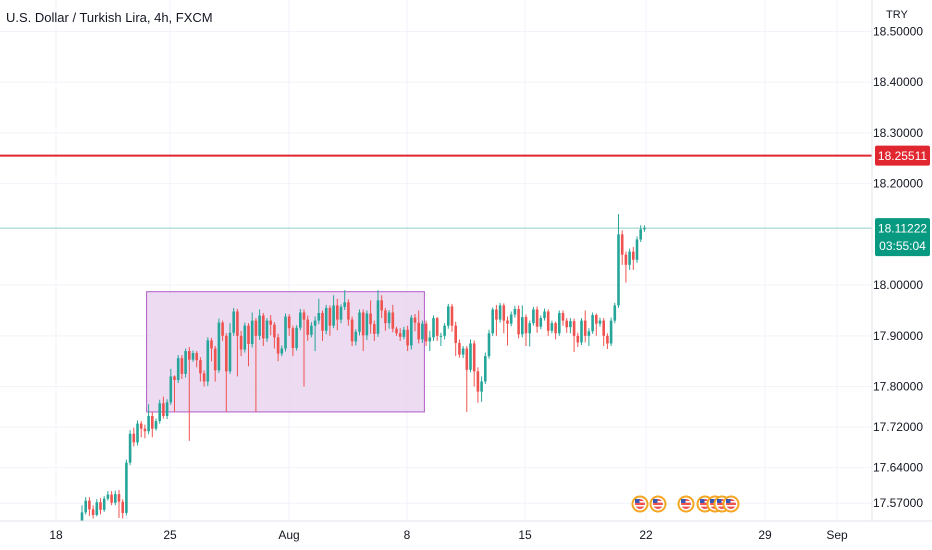  I want to click on time-tick-label: Aug, so click(288, 535).